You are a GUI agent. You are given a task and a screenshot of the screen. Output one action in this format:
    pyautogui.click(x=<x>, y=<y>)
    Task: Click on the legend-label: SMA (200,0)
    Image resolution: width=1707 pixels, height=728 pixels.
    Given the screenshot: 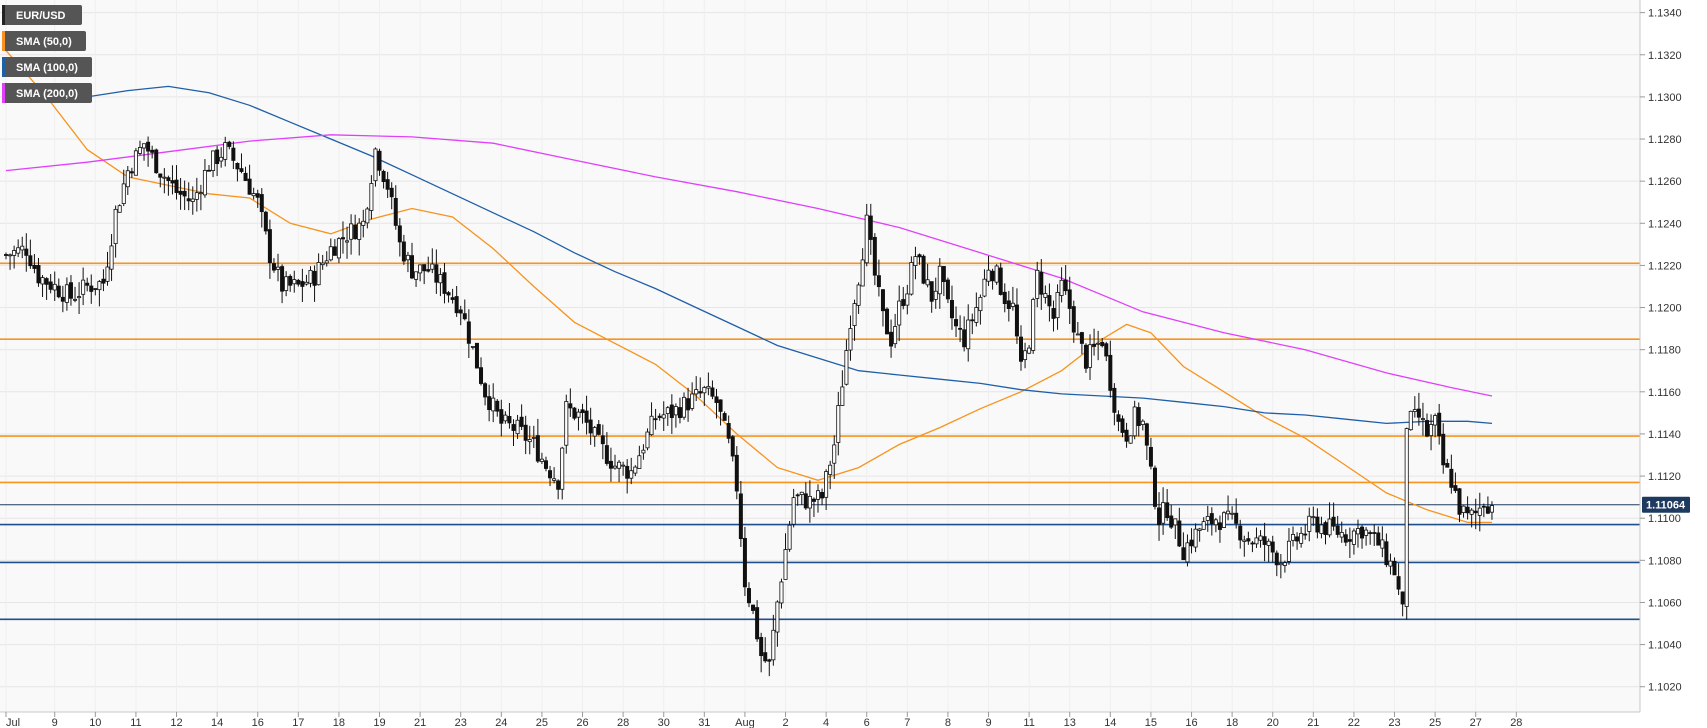 What is the action you would take?
    pyautogui.click(x=47, y=94)
    